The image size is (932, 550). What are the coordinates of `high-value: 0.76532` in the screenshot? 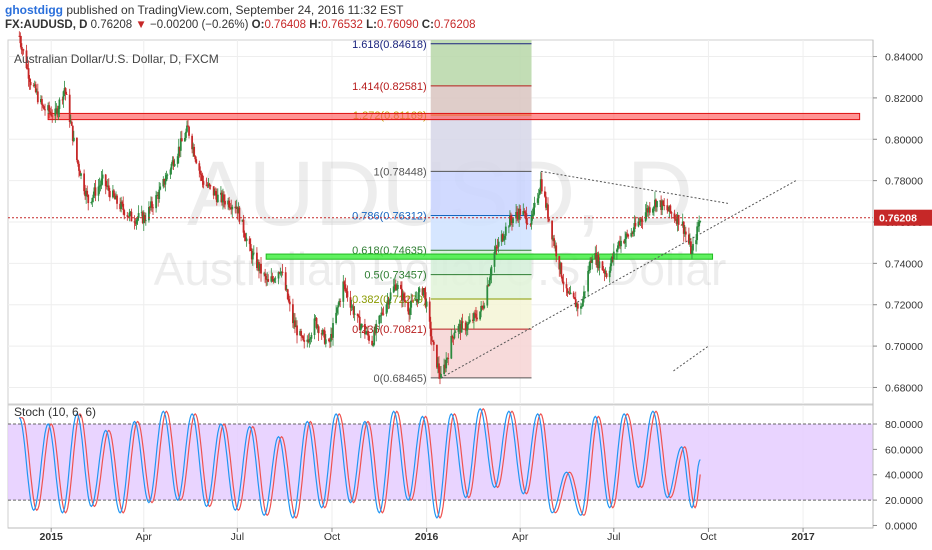 It's located at (342, 25).